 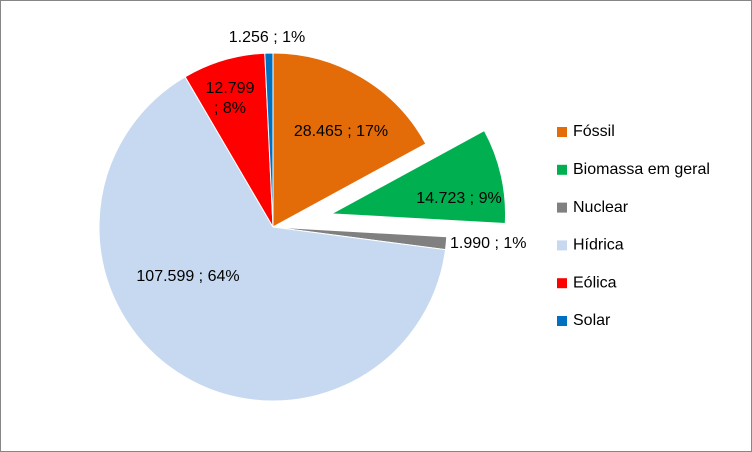 What do you see at coordinates (601, 207) in the screenshot?
I see `legend-label: Nuclear` at bounding box center [601, 207].